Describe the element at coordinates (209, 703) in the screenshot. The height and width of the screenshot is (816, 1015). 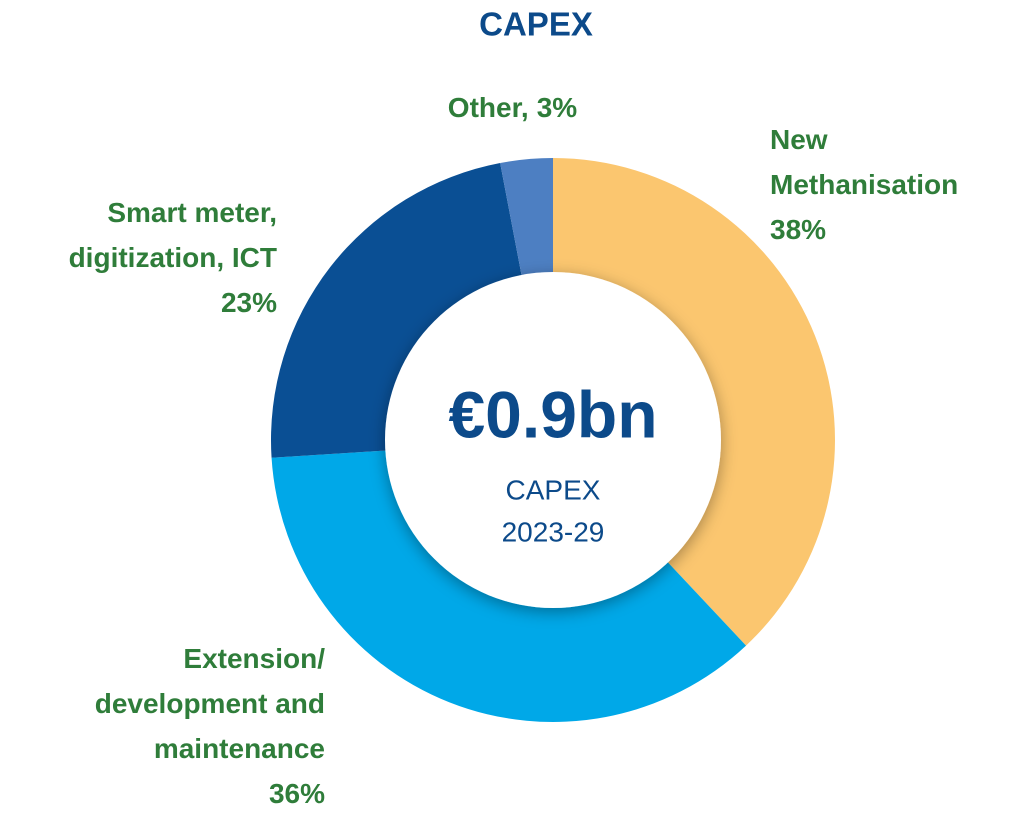
I see `category-name: Extension/ development and maintenance` at that location.